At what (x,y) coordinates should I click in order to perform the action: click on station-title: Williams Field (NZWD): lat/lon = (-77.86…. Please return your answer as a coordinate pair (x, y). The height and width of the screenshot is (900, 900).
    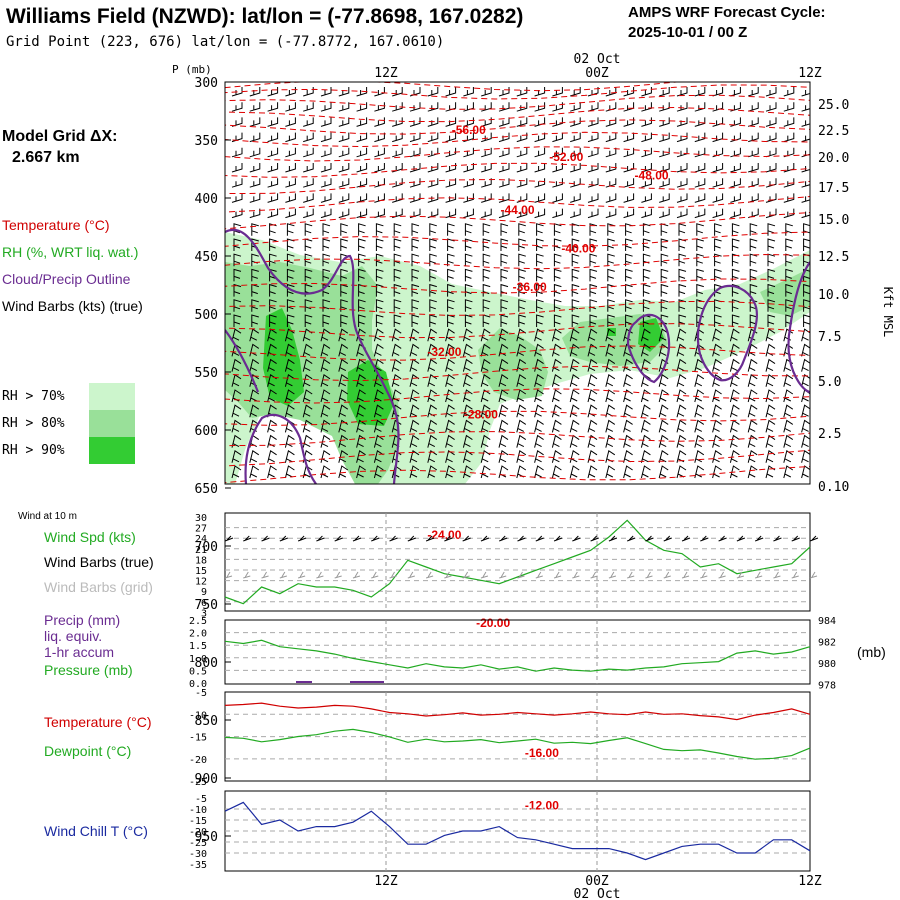
    Looking at the image, I should click on (264, 16).